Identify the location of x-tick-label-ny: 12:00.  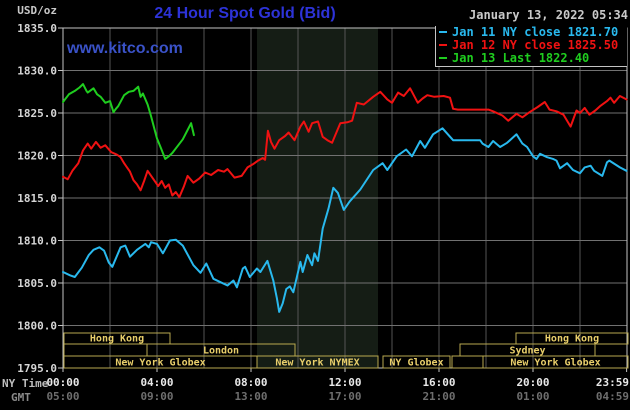
(344, 382).